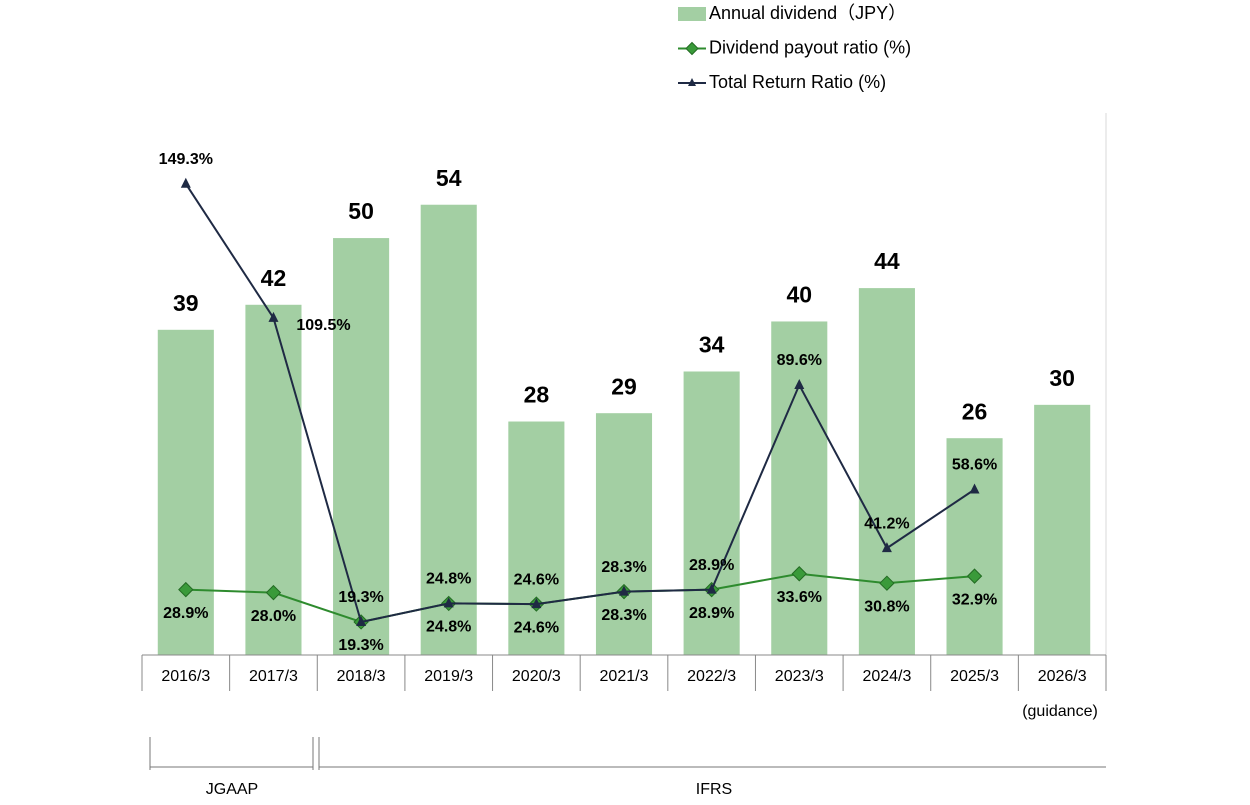 This screenshot has width=1250, height=805. What do you see at coordinates (799, 676) in the screenshot?
I see `x-tick-label: 2023/3` at bounding box center [799, 676].